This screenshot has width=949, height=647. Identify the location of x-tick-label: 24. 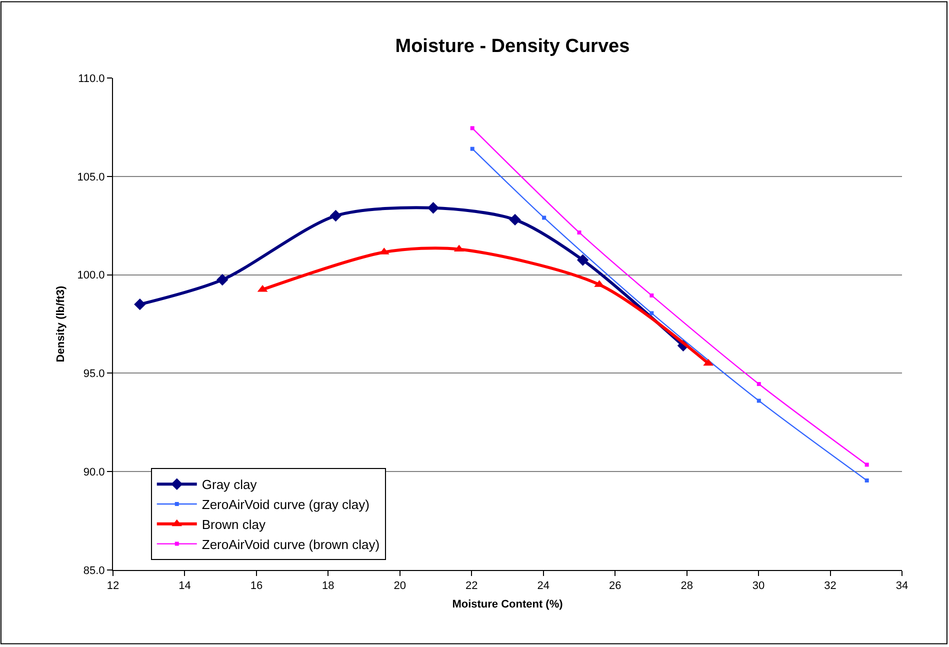
(543, 586).